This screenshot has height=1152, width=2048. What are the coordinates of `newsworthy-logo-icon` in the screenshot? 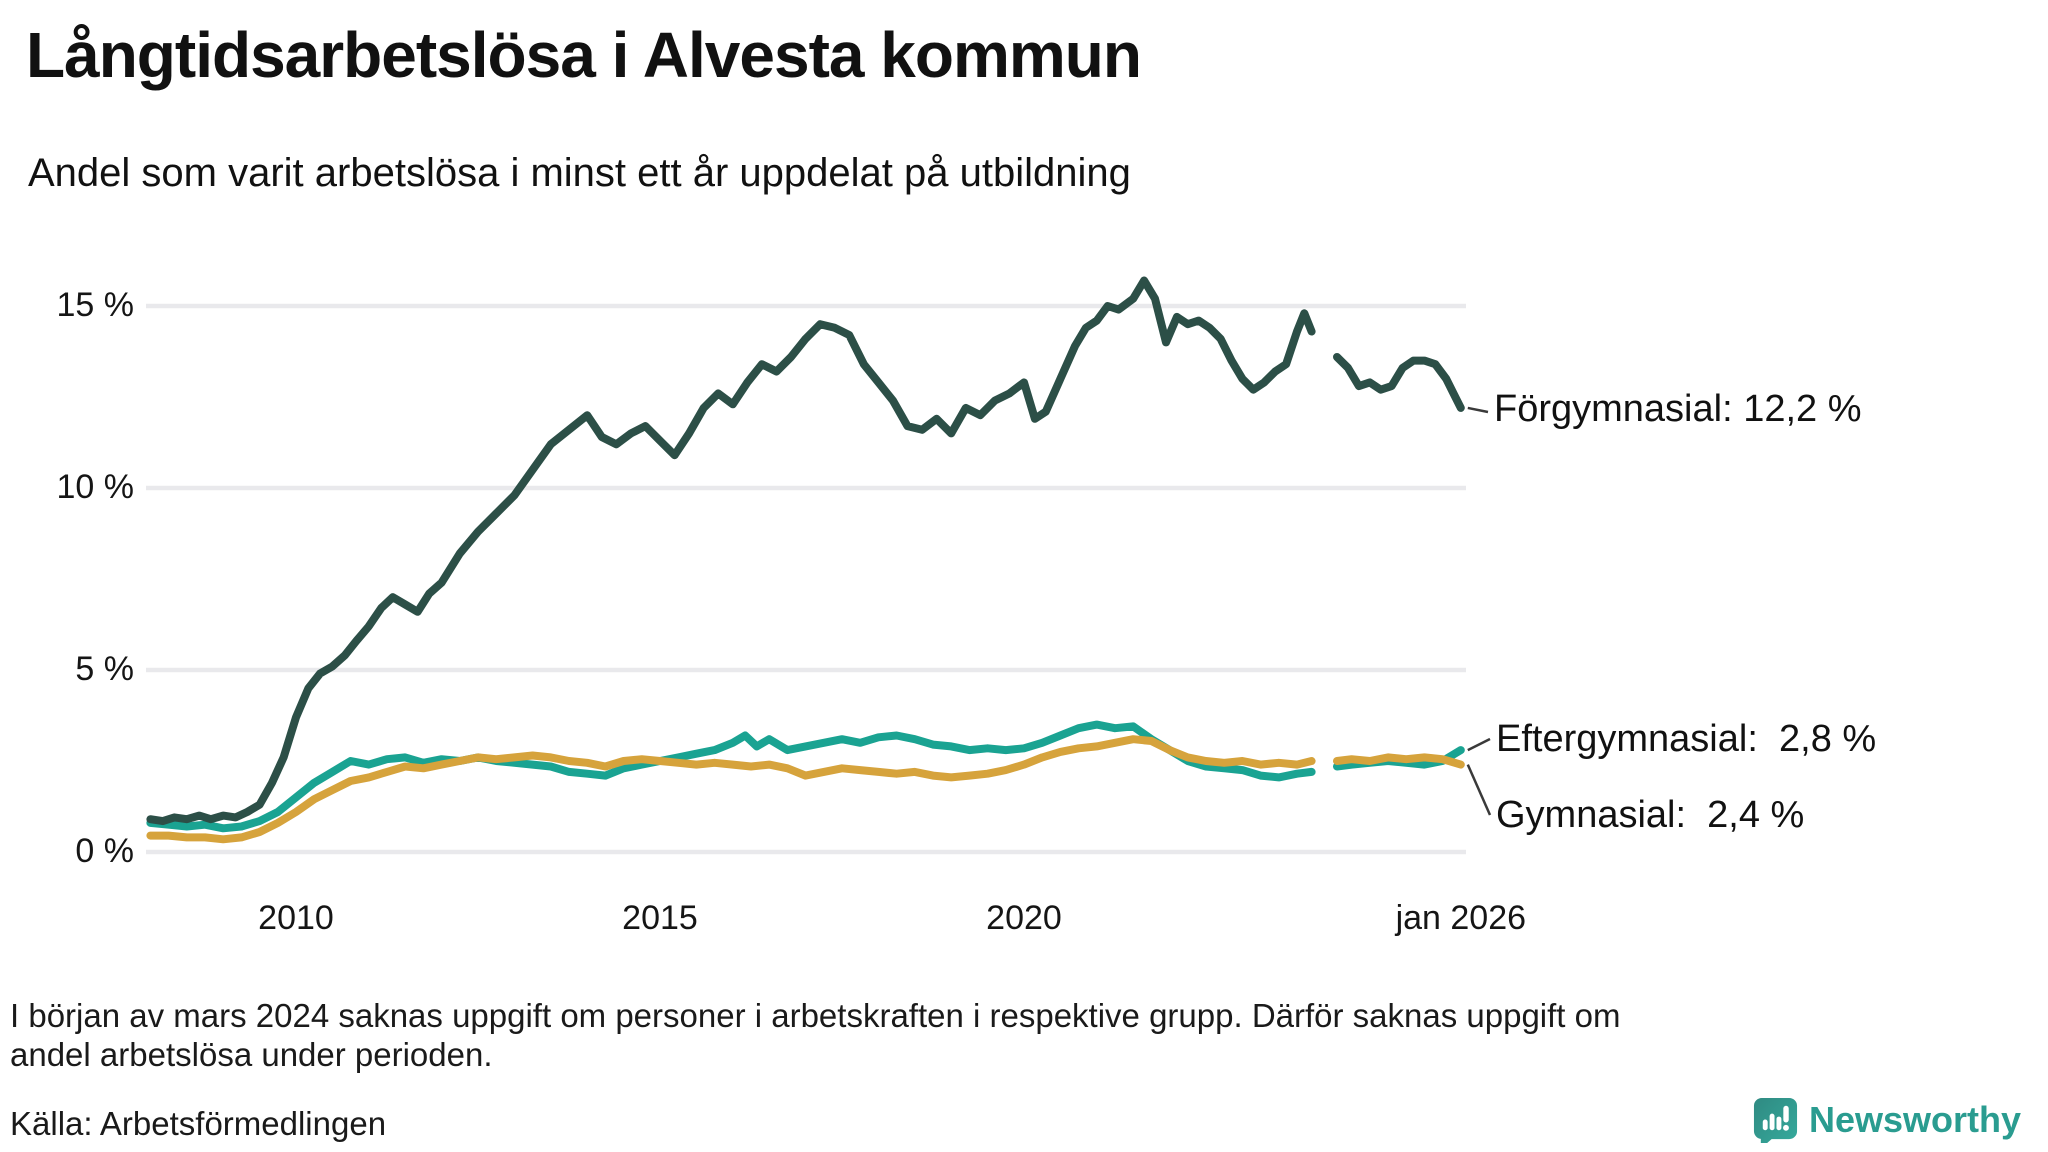 It's located at (1775, 1120).